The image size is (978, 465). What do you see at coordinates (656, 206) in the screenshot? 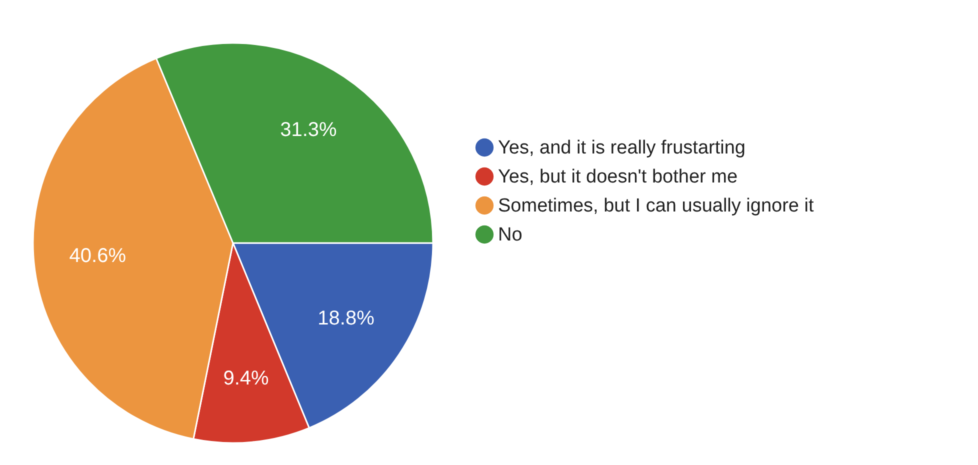
I see `legend-label: Sometimes, but I can usually ignore it` at bounding box center [656, 206].